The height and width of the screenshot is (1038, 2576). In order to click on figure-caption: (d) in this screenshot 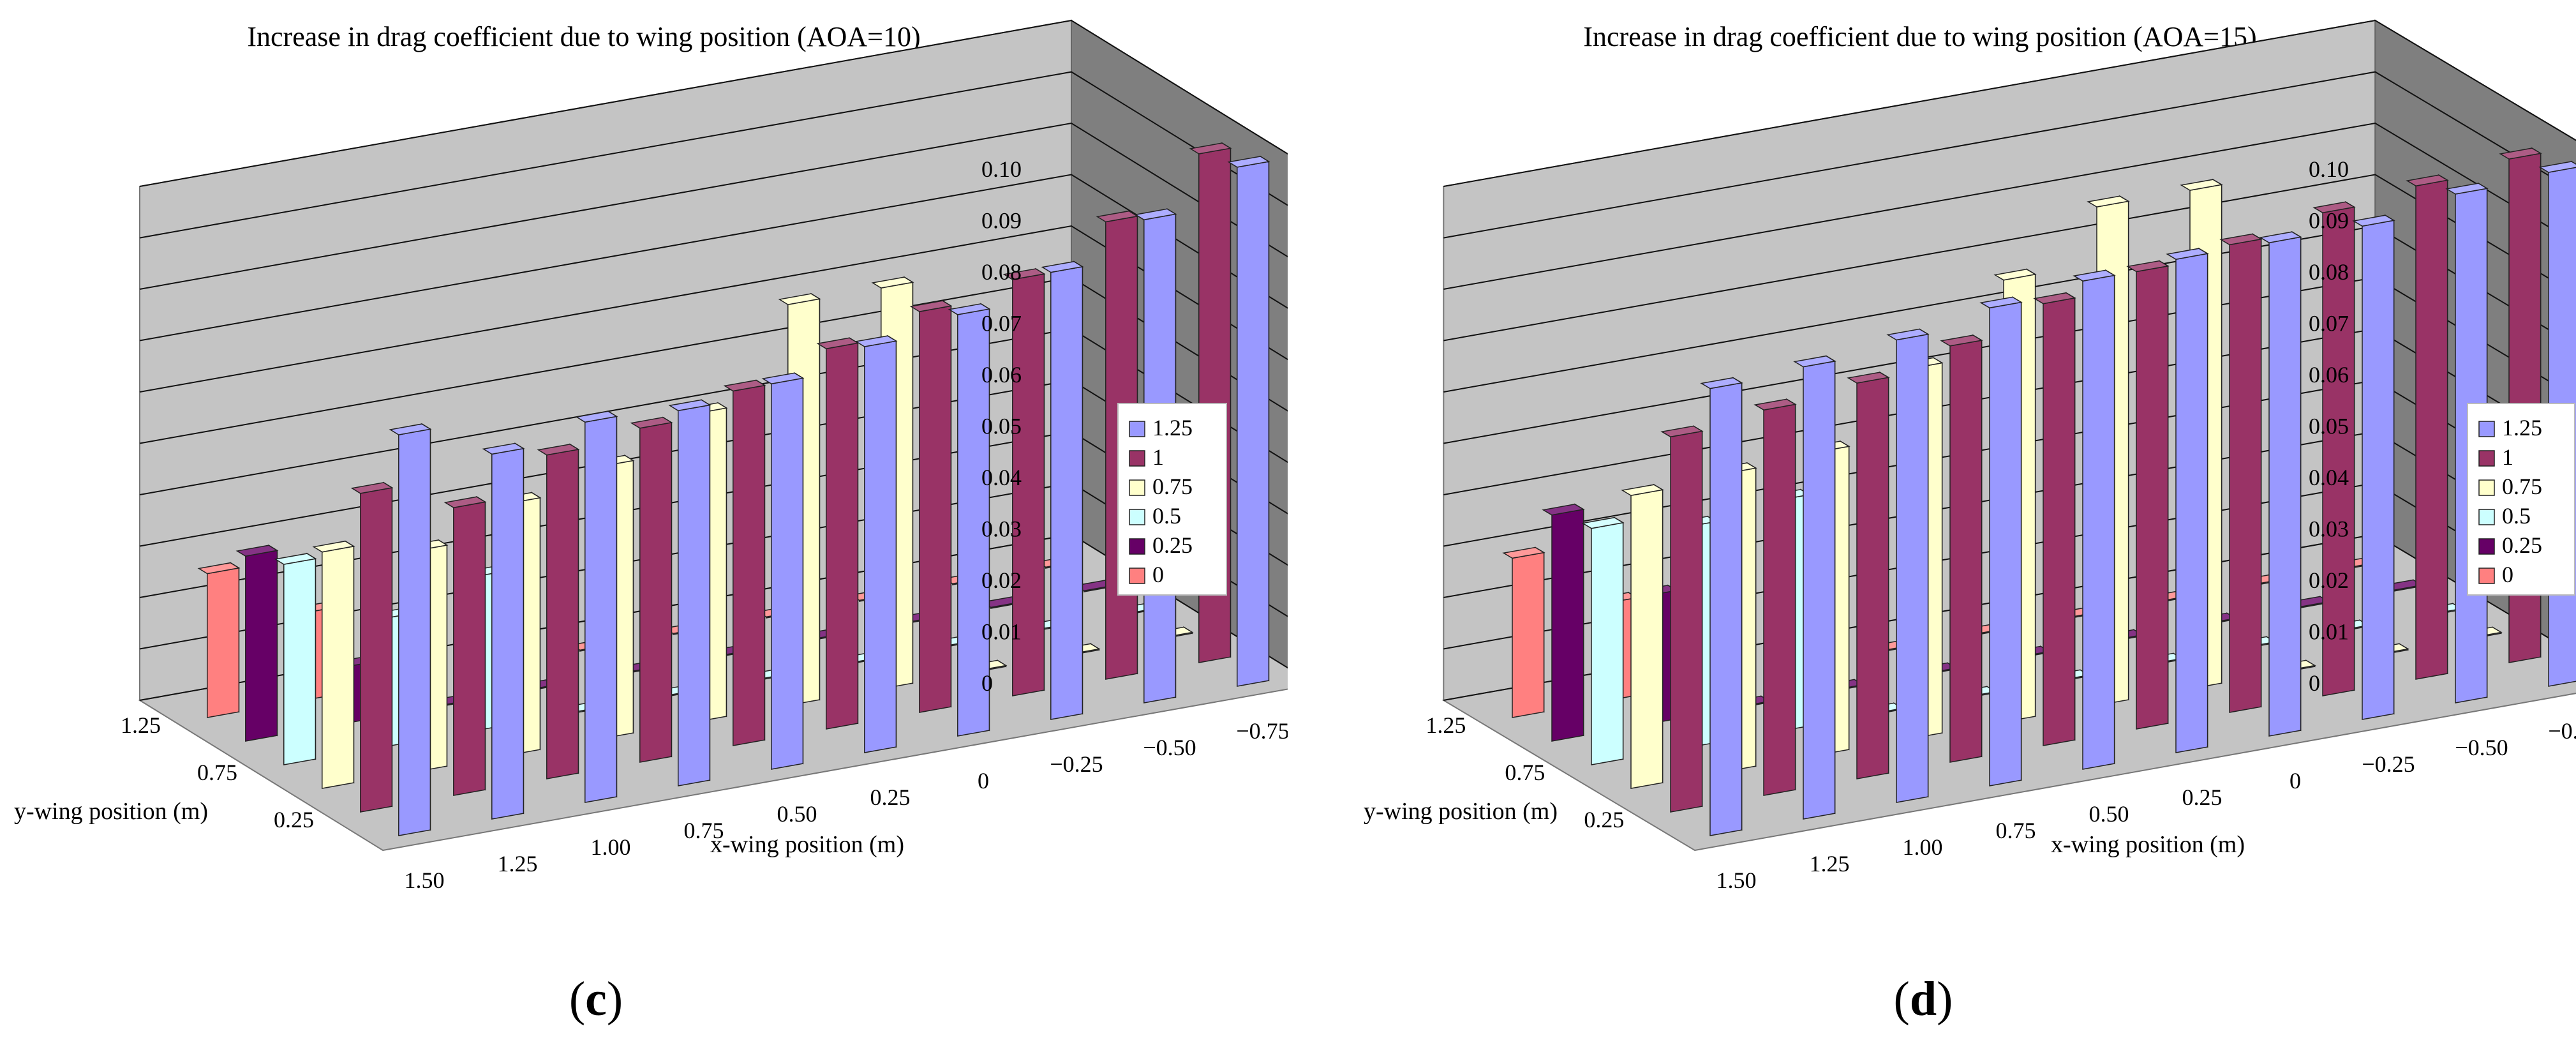, I will do `click(1923, 999)`.